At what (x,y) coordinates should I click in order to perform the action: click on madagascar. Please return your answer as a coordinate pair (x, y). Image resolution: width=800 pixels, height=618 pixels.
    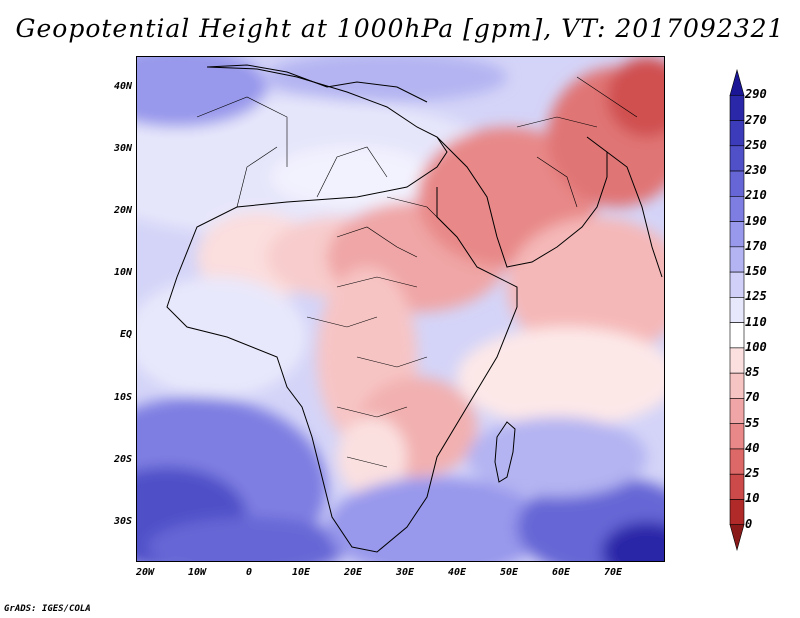
    Looking at the image, I should click on (505, 452).